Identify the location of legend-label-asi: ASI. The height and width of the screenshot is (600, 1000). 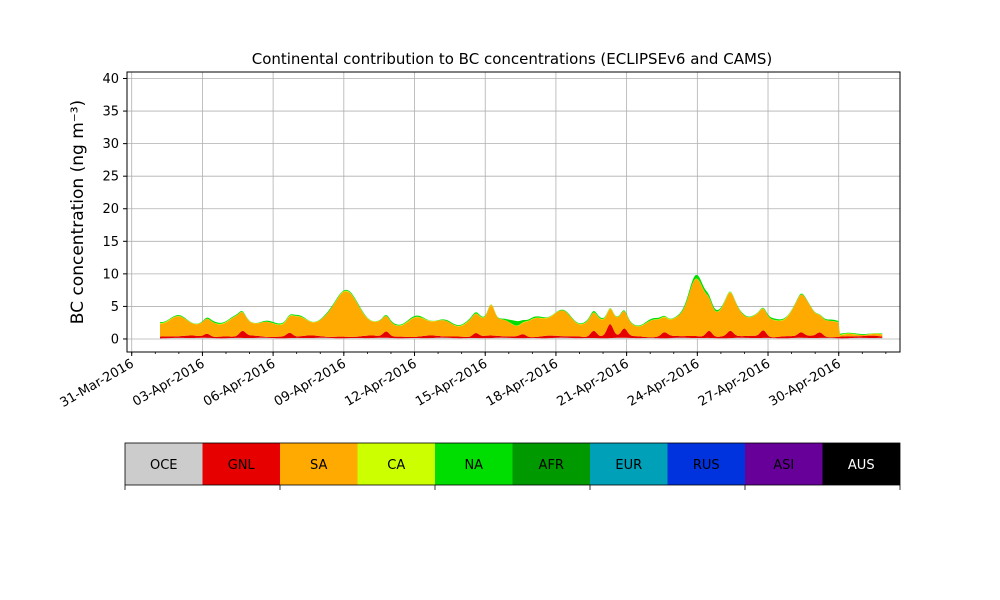
(783, 465).